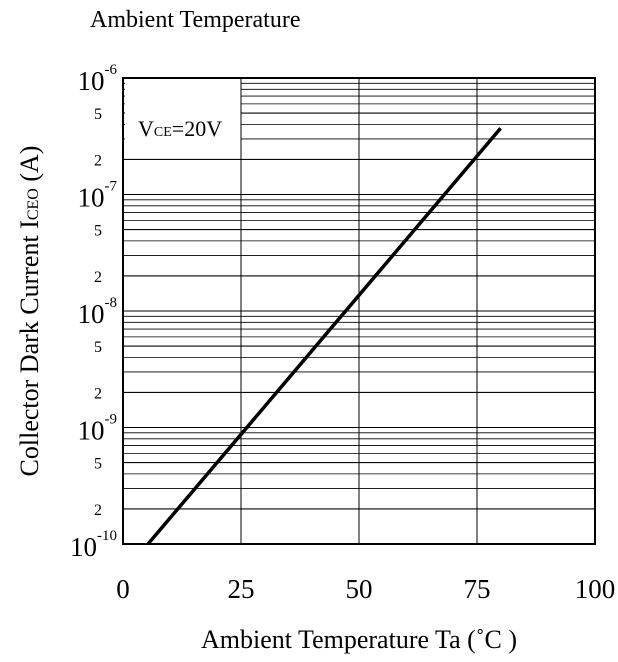 This screenshot has width=618, height=662. What do you see at coordinates (359, 639) in the screenshot?
I see `x-axis-label: Ambient Temperature Ta (˚C )` at bounding box center [359, 639].